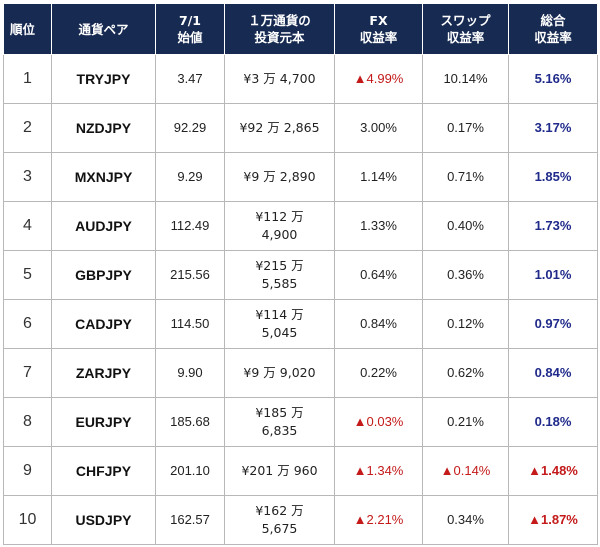 The image size is (600, 547). What do you see at coordinates (279, 29) in the screenshot?
I see `header-principal: １万通貨の 投資元本` at bounding box center [279, 29].